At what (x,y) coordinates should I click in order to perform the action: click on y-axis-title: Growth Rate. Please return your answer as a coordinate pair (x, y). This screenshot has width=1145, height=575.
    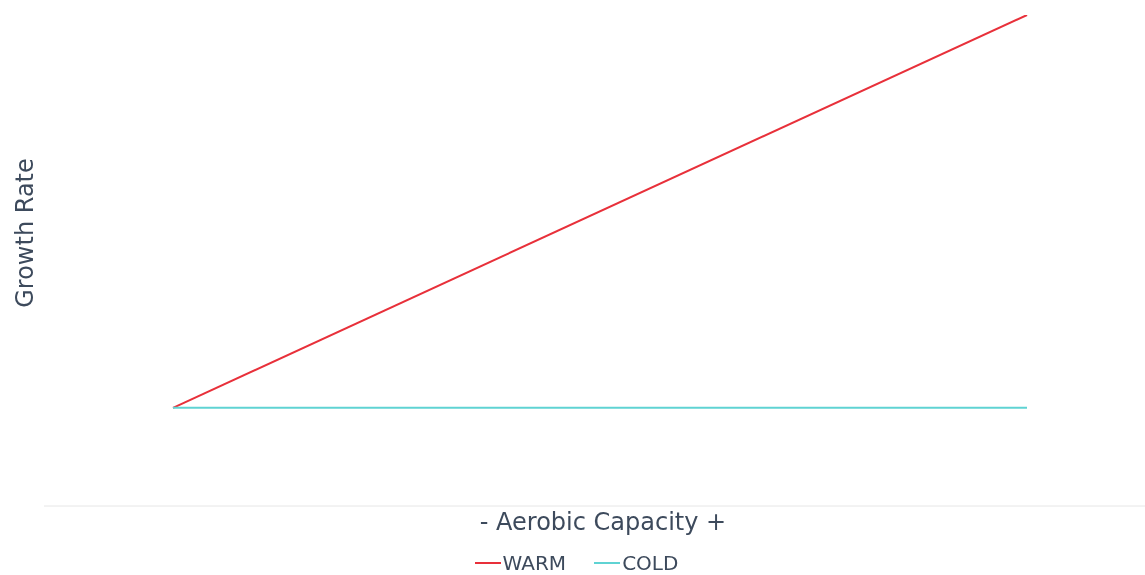
    Looking at the image, I should click on (25, 233).